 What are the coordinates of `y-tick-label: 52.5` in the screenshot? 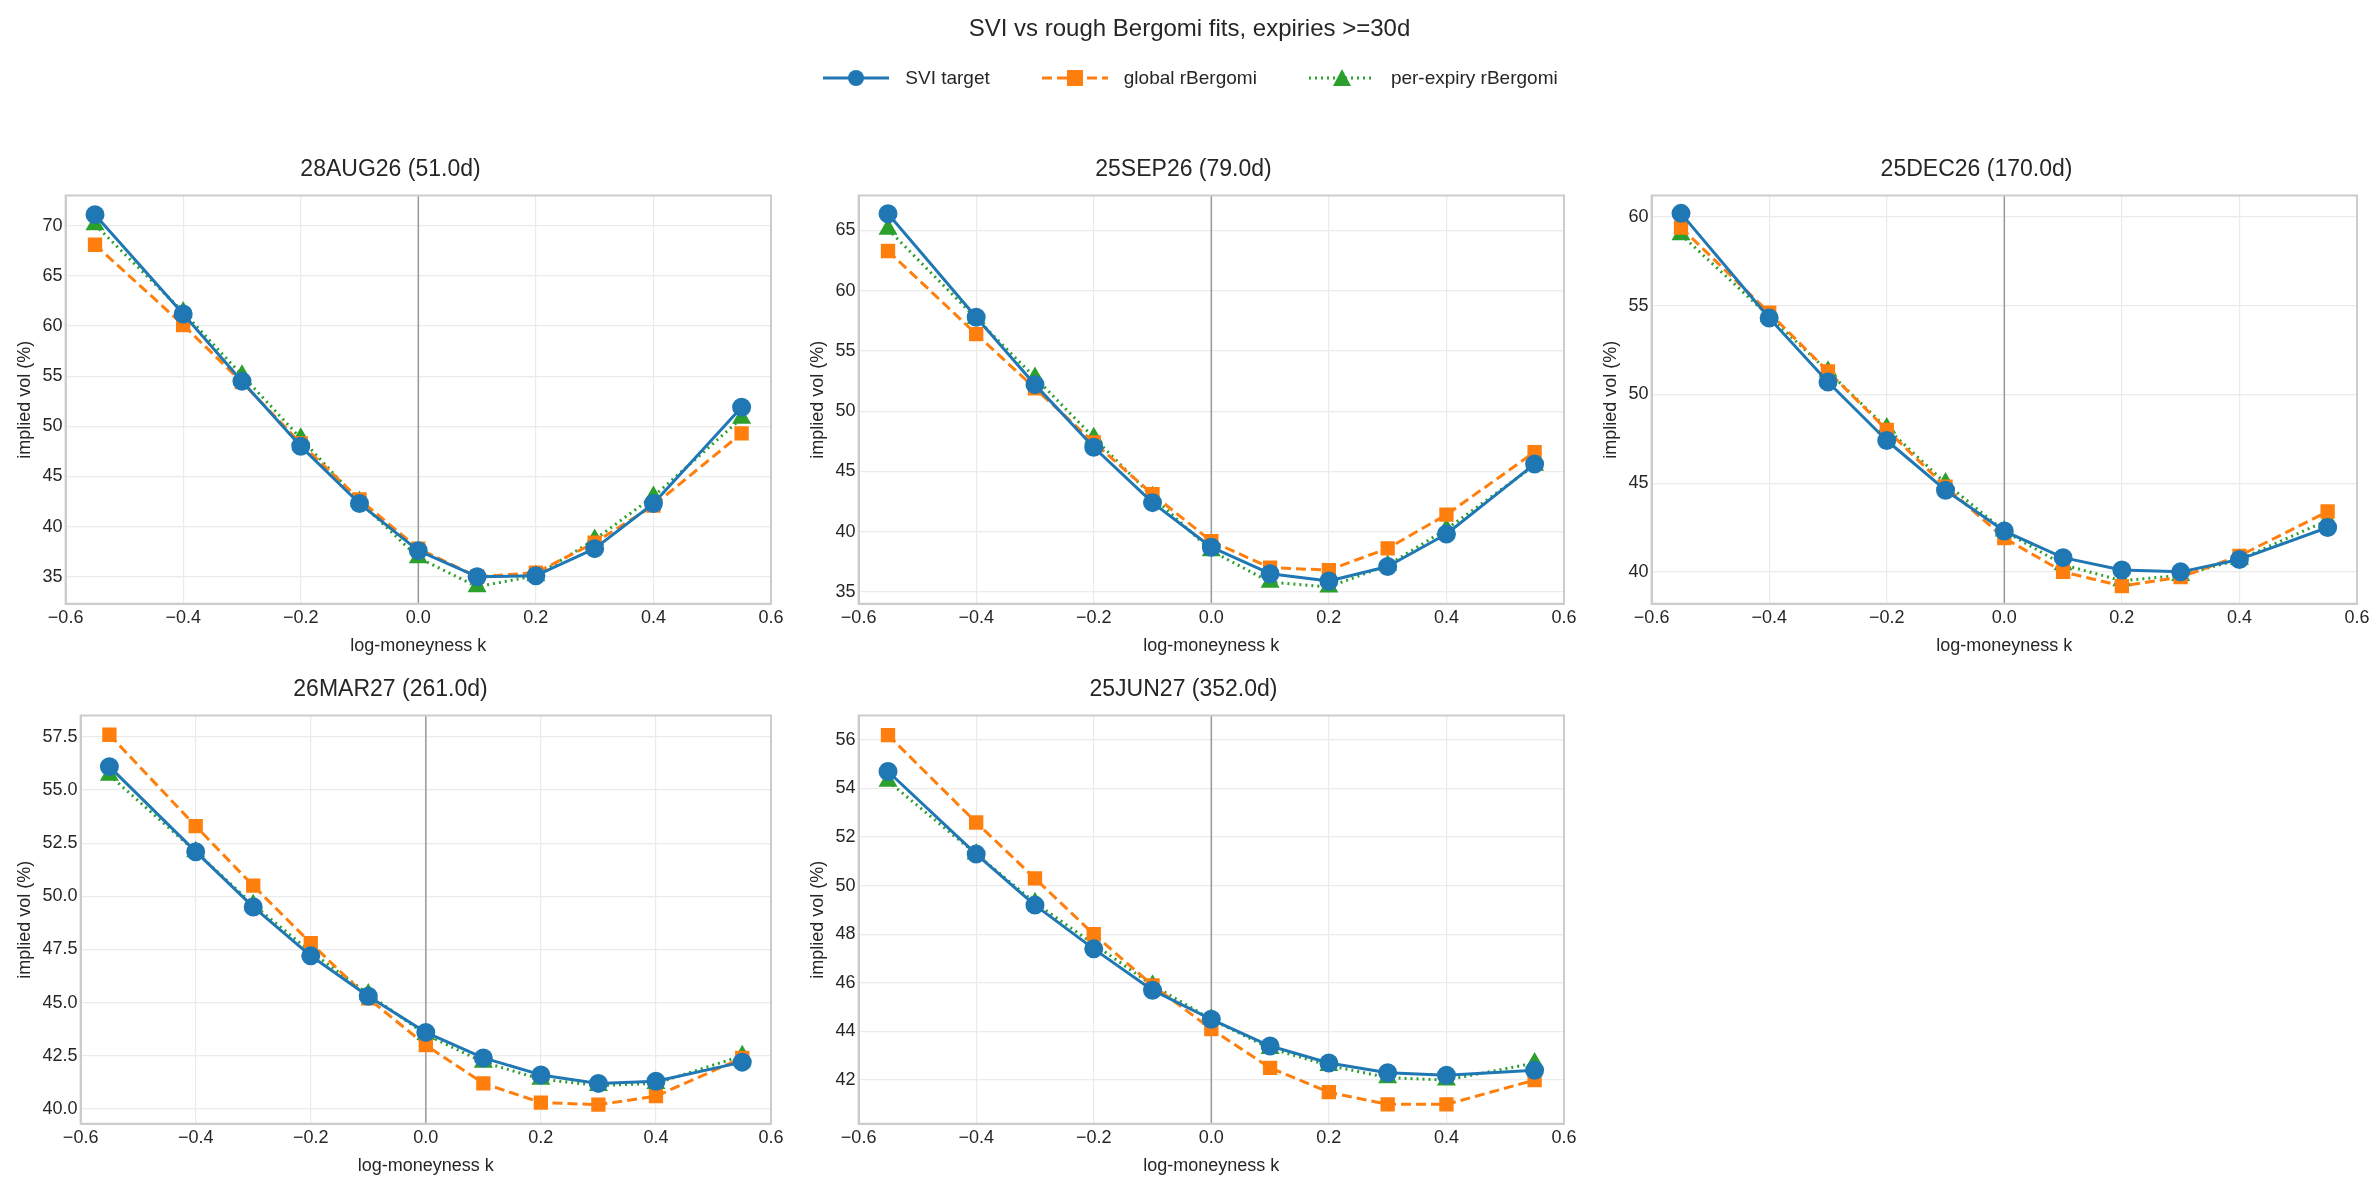 It's located at (60, 842).